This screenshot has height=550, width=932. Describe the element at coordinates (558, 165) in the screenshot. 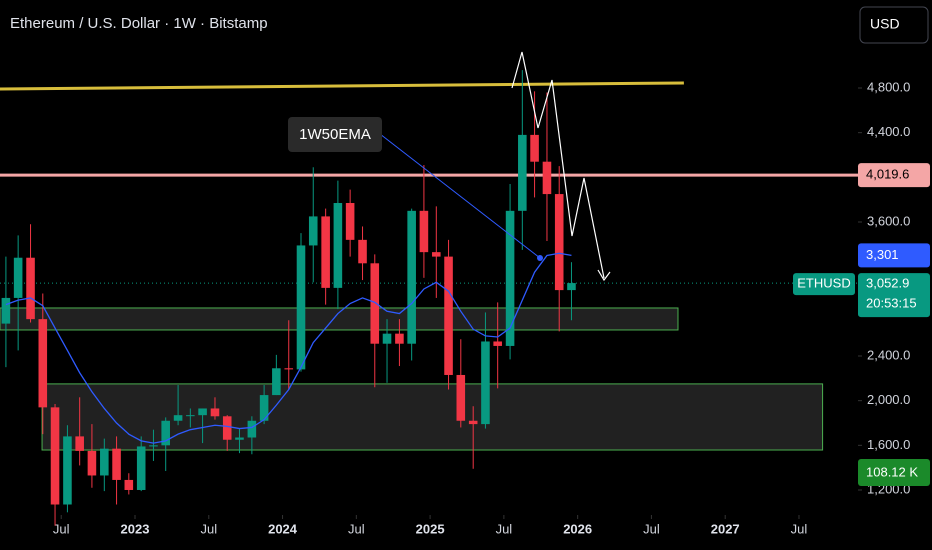

I see `projection-path` at that location.